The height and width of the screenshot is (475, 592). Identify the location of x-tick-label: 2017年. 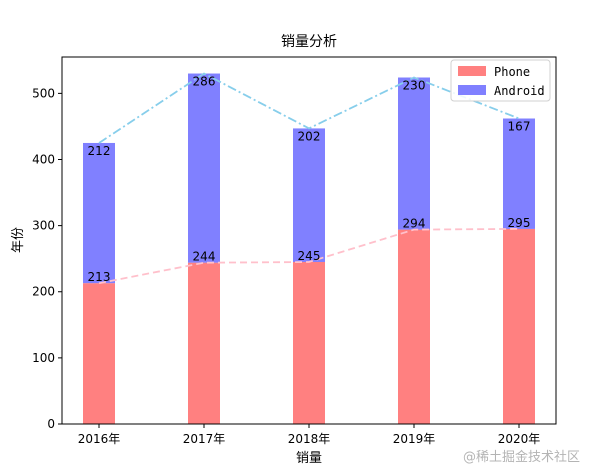
(204, 439).